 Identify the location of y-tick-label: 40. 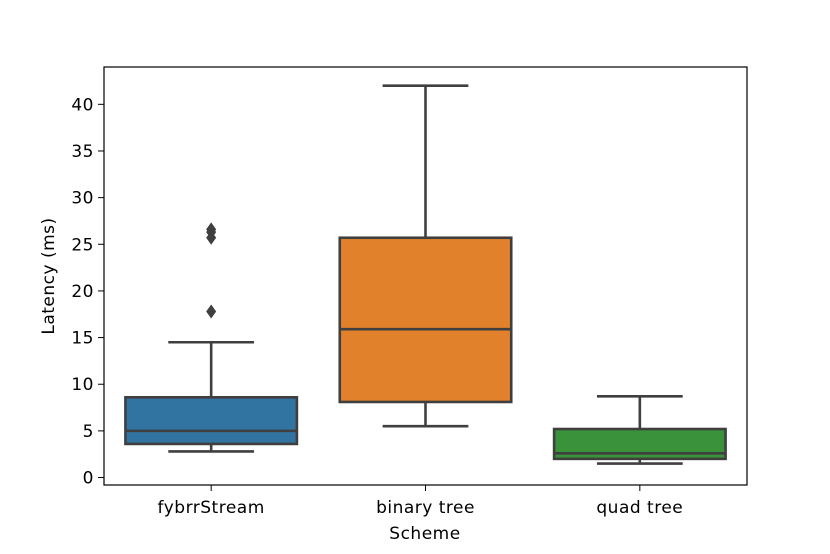
(82, 105).